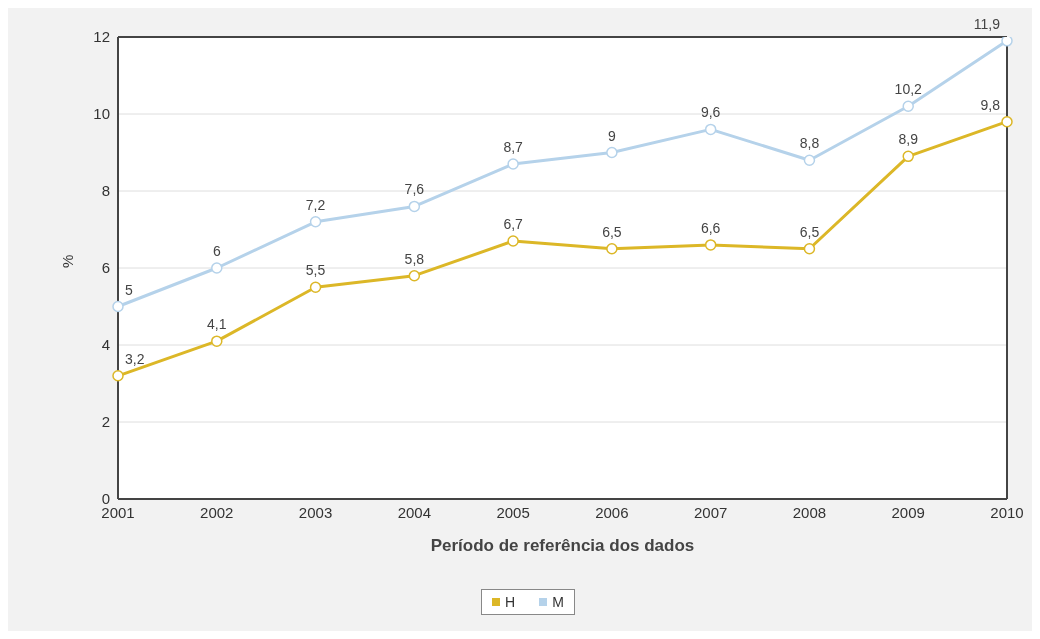 The image size is (1040, 639). I want to click on data-label: 6,7, so click(513, 224).